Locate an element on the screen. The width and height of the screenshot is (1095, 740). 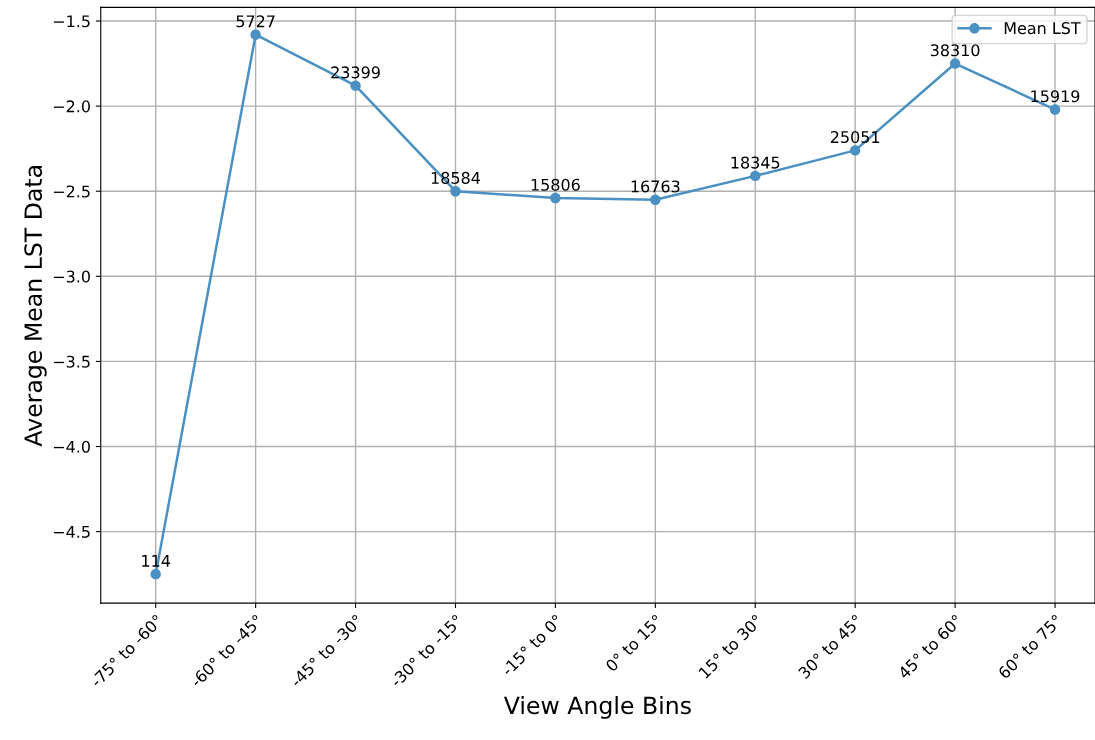
x-tick-label: -30° to -15° is located at coordinates (426, 651).